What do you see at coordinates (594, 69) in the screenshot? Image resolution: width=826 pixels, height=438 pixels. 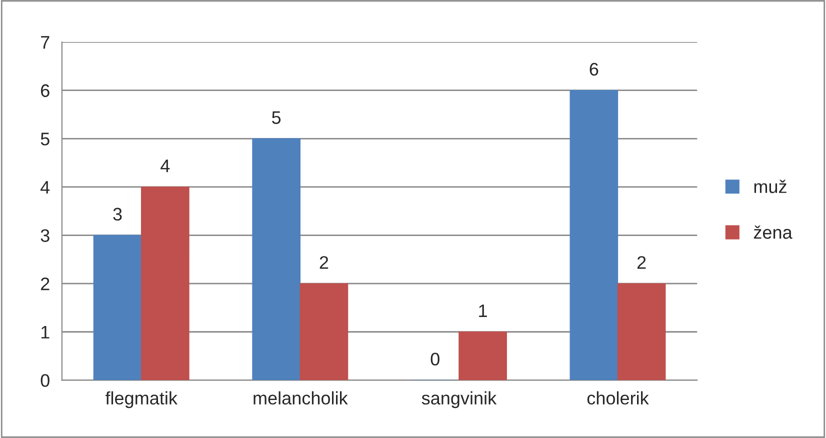 I see `data-label: 6` at bounding box center [594, 69].